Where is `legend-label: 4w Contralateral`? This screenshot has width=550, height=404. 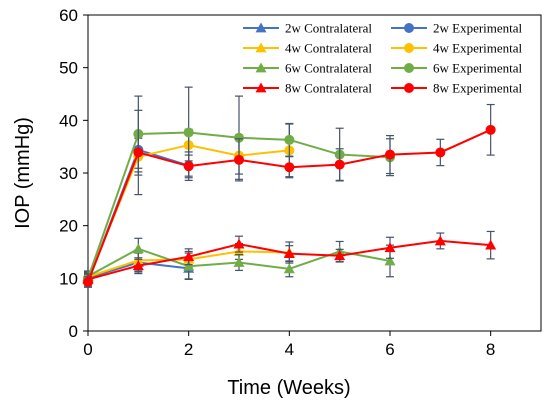 legend-label: 4w Contralateral is located at coordinates (328, 48).